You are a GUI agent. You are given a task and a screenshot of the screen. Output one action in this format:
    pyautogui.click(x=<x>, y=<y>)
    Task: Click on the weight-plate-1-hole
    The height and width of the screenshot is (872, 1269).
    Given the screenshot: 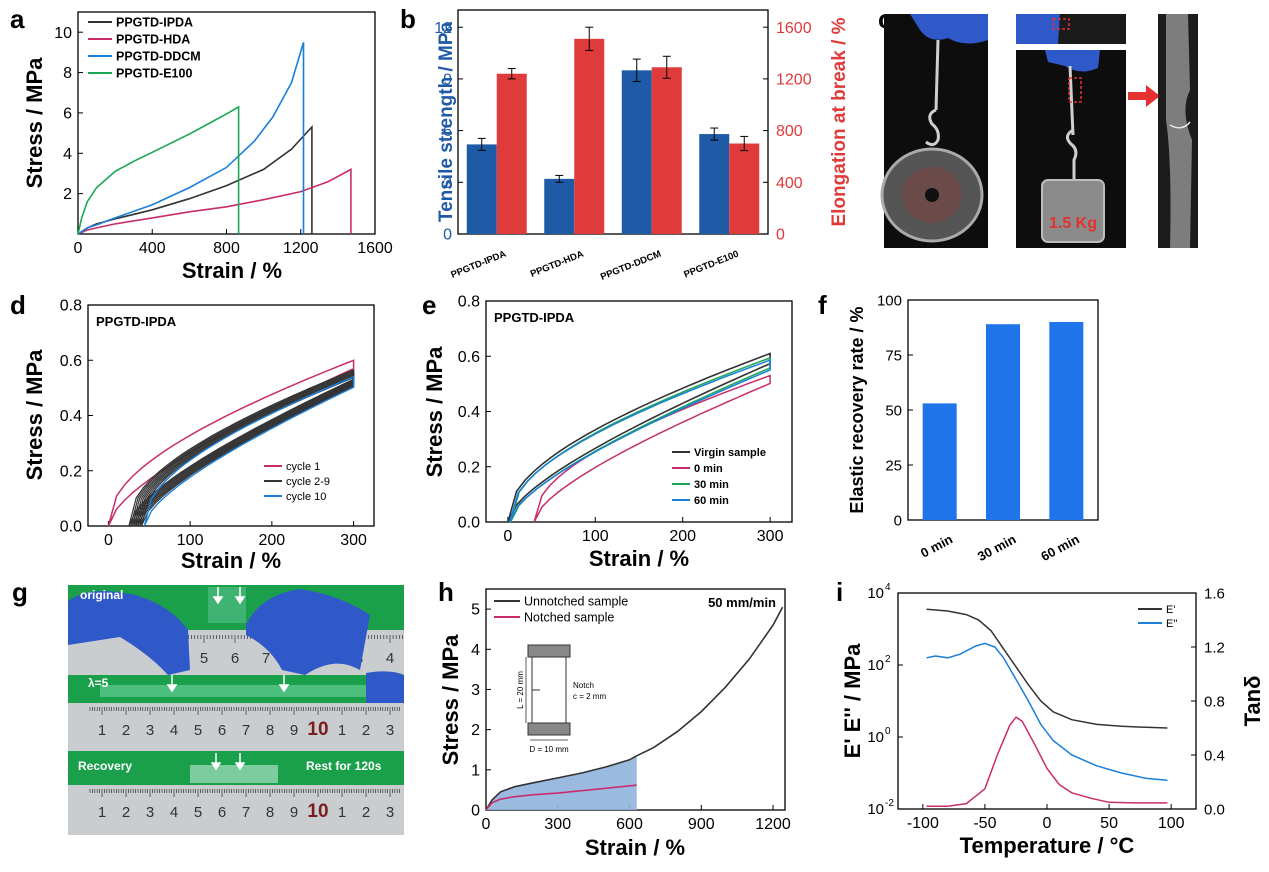 What is the action you would take?
    pyautogui.click(x=932, y=195)
    